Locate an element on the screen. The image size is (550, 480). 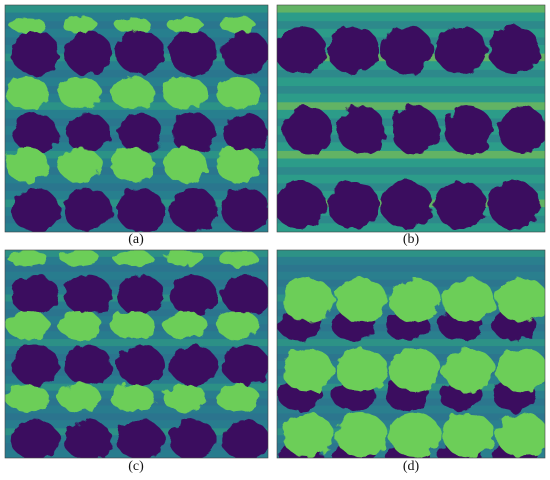
caption: (d) is located at coordinates (411, 466).